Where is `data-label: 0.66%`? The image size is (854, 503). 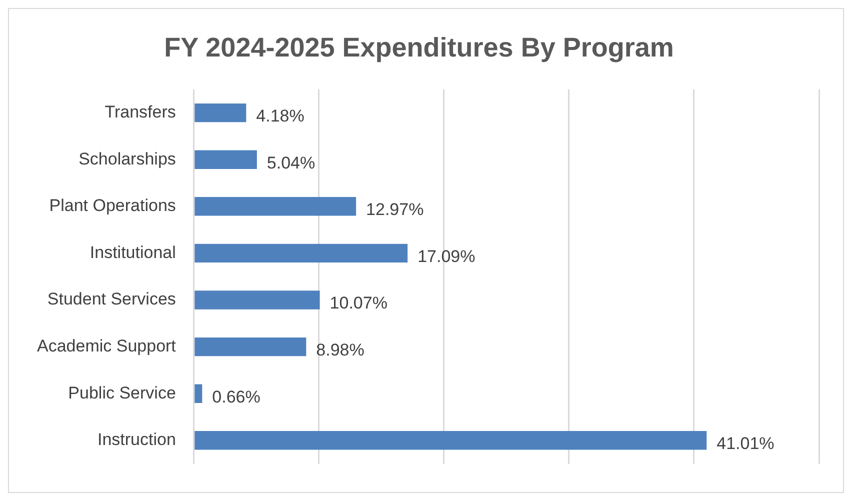 data-label: 0.66% is located at coordinates (236, 396).